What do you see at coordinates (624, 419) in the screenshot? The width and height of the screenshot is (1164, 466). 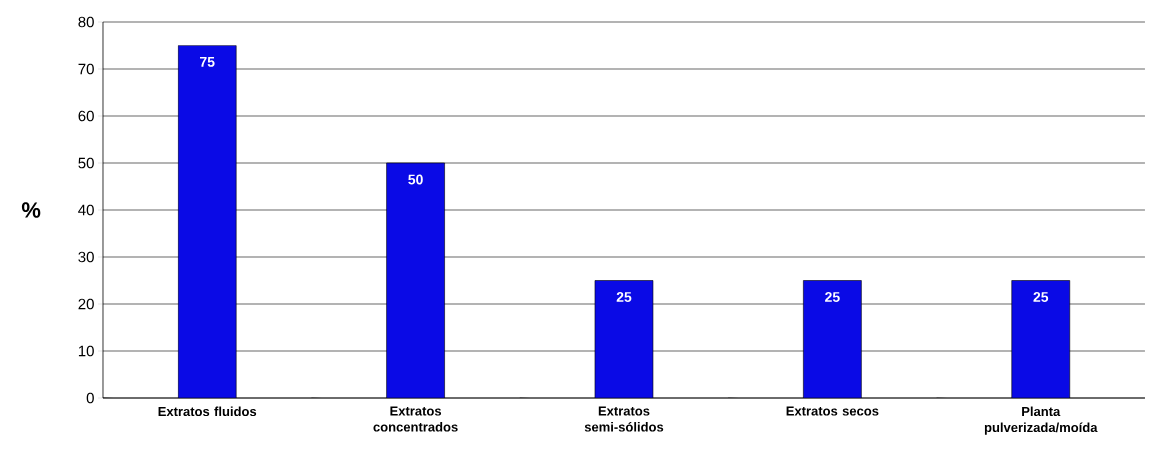 I see `x-tick-label: Extratos semi-sólidos` at bounding box center [624, 419].